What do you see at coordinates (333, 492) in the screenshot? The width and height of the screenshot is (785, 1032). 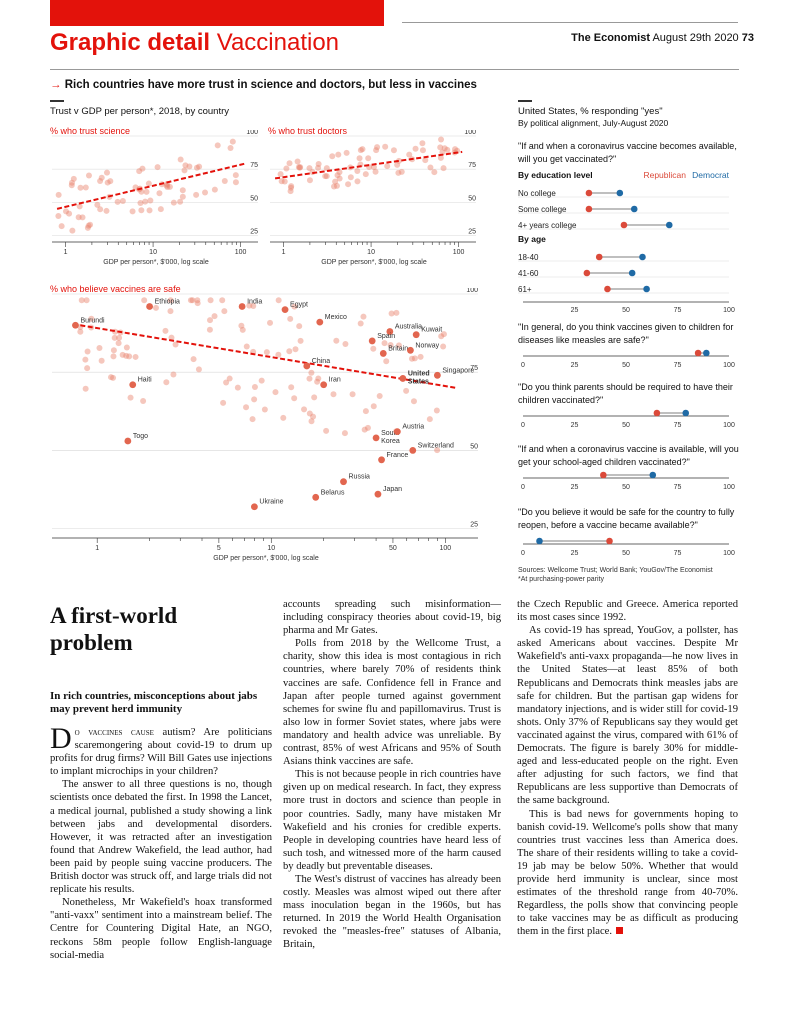 I see `country-label: Belarus` at bounding box center [333, 492].